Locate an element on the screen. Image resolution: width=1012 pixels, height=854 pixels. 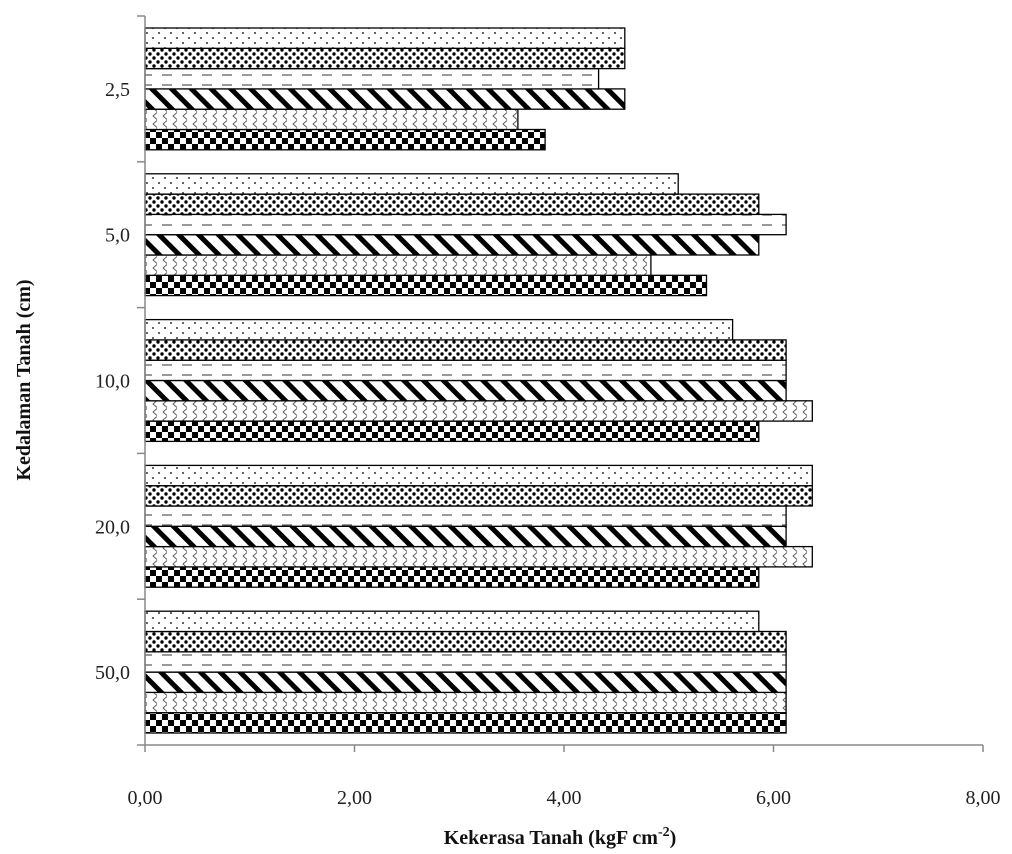
x-tick-label-1: 2,00 is located at coordinates (354, 798).